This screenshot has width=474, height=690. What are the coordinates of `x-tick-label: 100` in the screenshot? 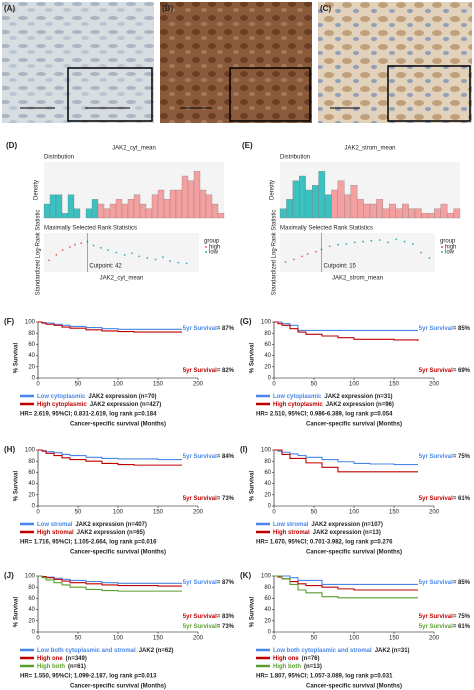 It's located at (118, 513).